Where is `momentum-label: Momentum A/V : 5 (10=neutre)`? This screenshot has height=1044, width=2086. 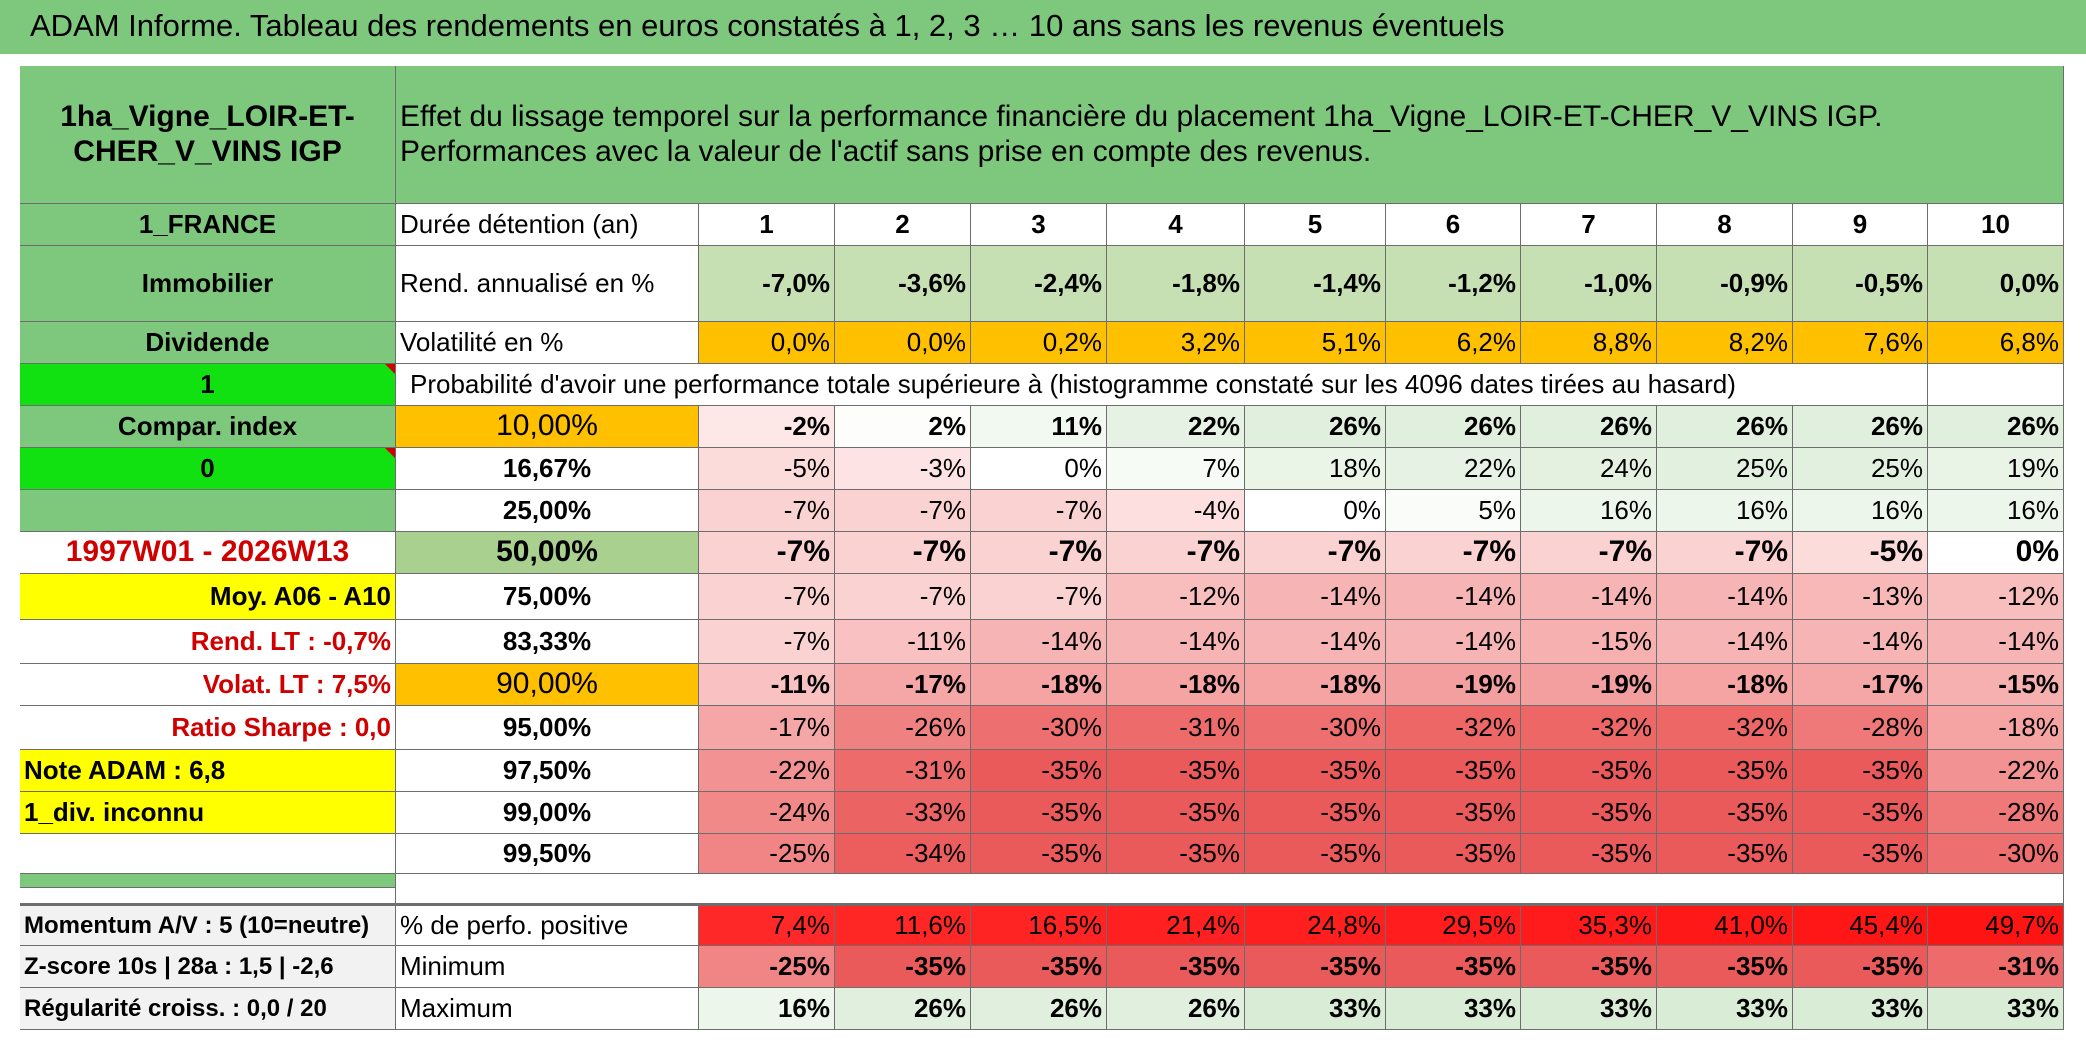 momentum-label: Momentum A/V : 5 (10=neutre) is located at coordinates (208, 925).